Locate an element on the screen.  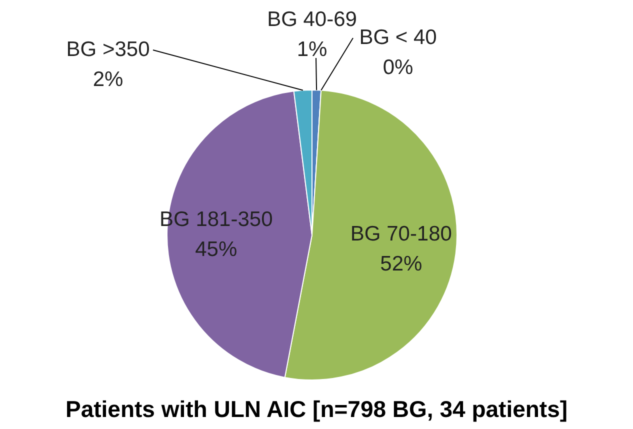
text: Patients with ULN AIC [n=798 BG, 34 patients] is located at coordinates (316, 409).